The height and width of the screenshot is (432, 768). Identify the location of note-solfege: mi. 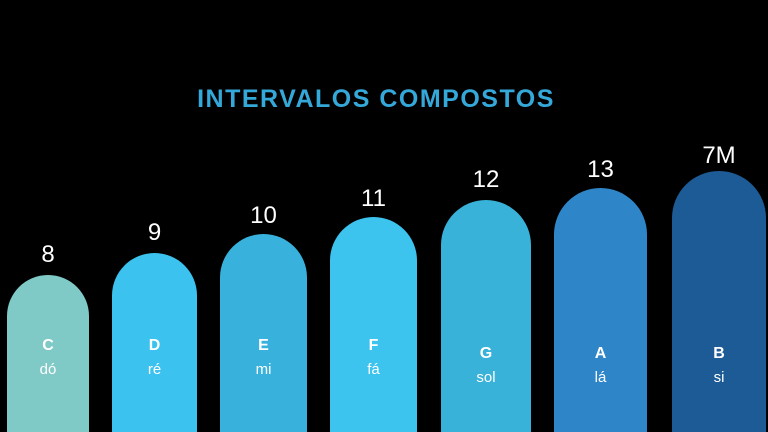
(263, 369).